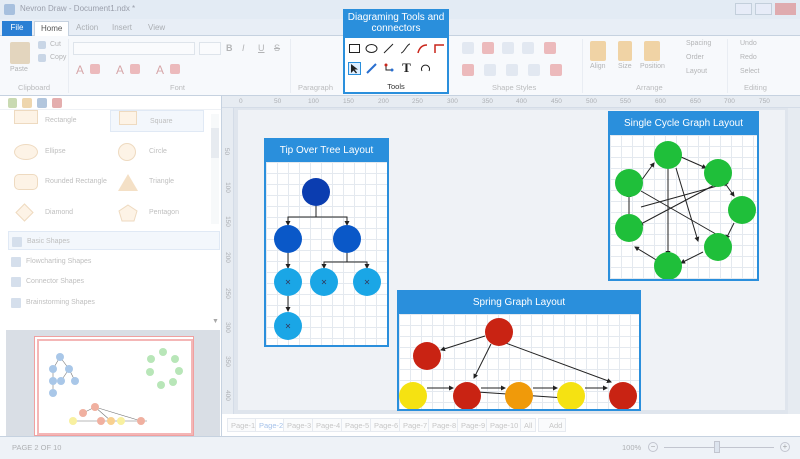 This screenshot has height=459, width=800. What do you see at coordinates (114, 302) in the screenshot?
I see `category-brainstorming-shapes: Brainstorming Shapes` at bounding box center [114, 302].